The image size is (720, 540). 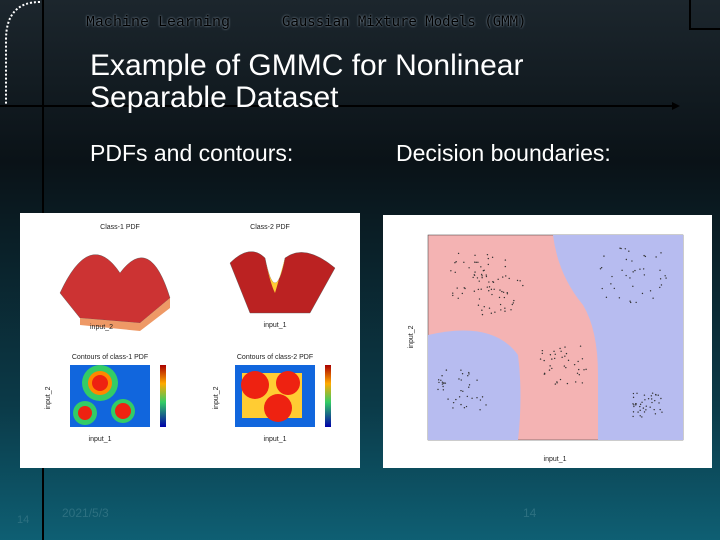 I want to click on plot-title: Class-2 PDF, so click(x=270, y=227).